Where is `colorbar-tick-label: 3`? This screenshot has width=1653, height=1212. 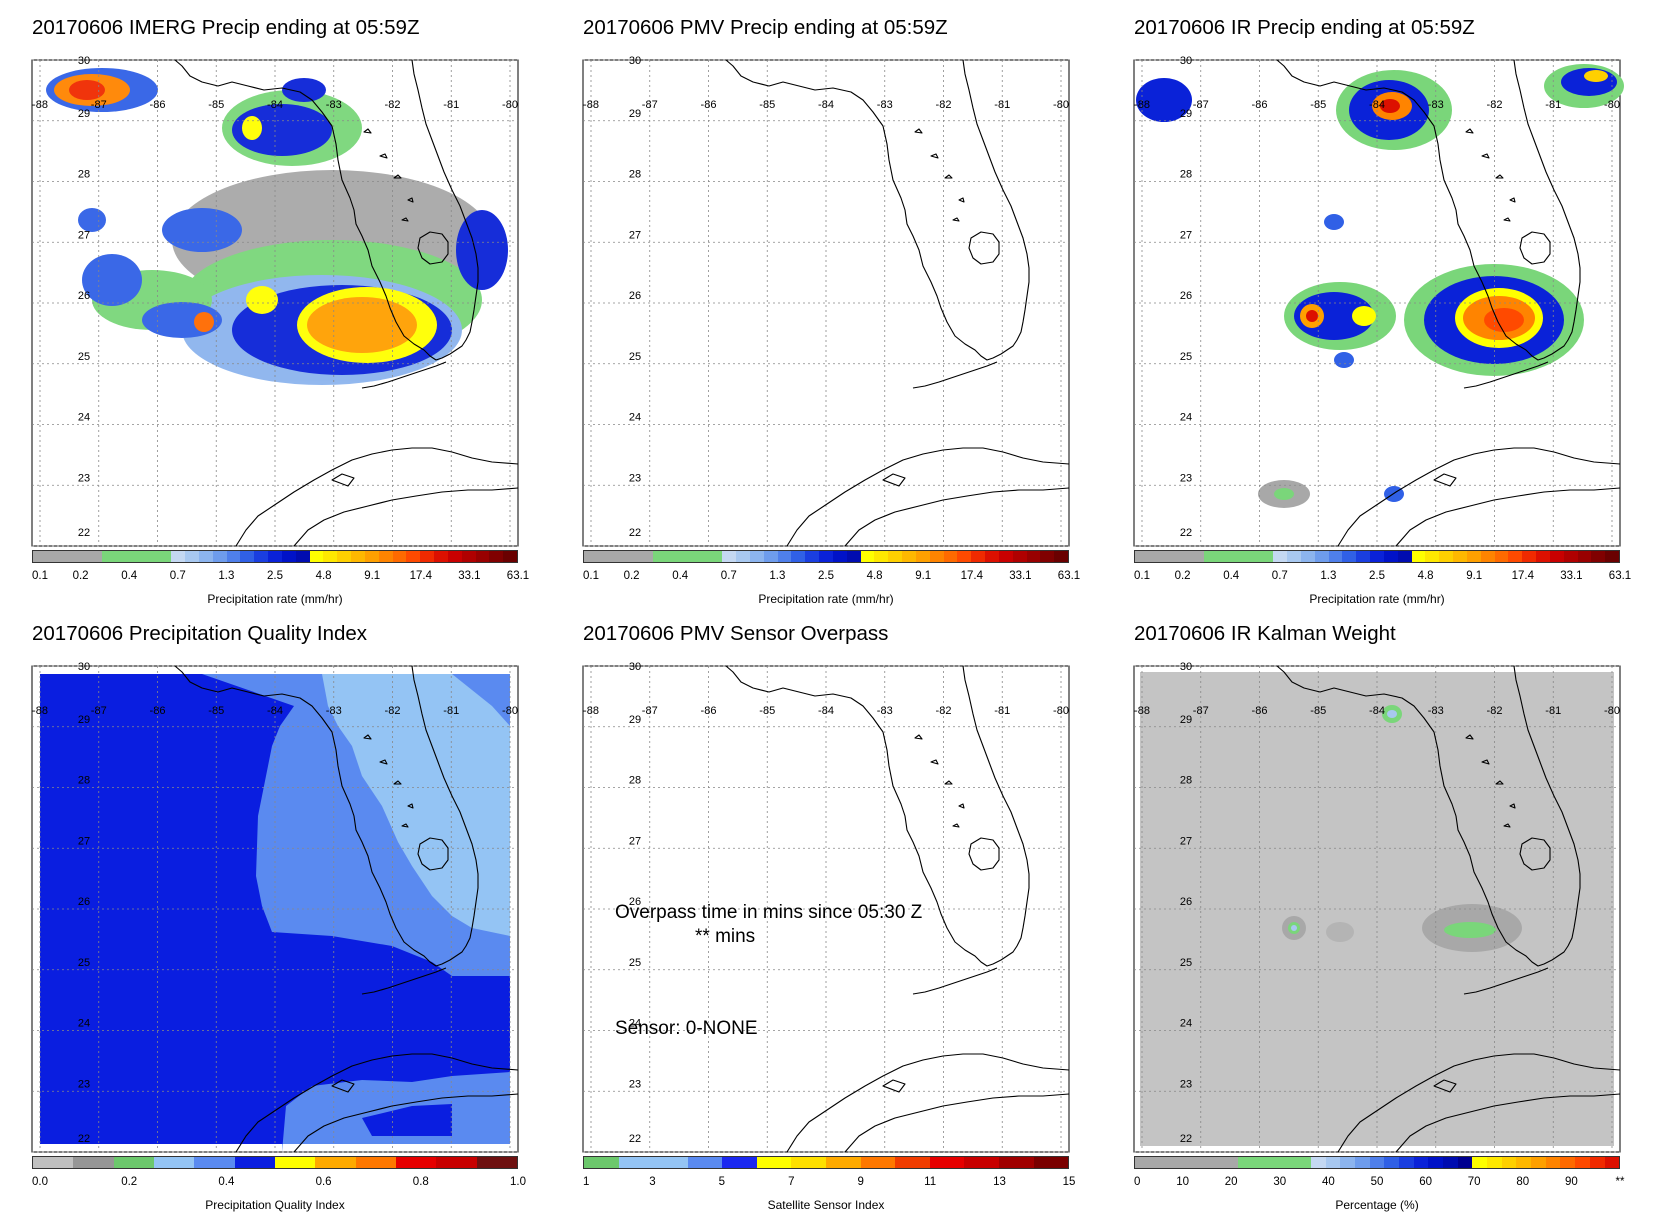 colorbar-tick-label: 3 is located at coordinates (652, 1182).